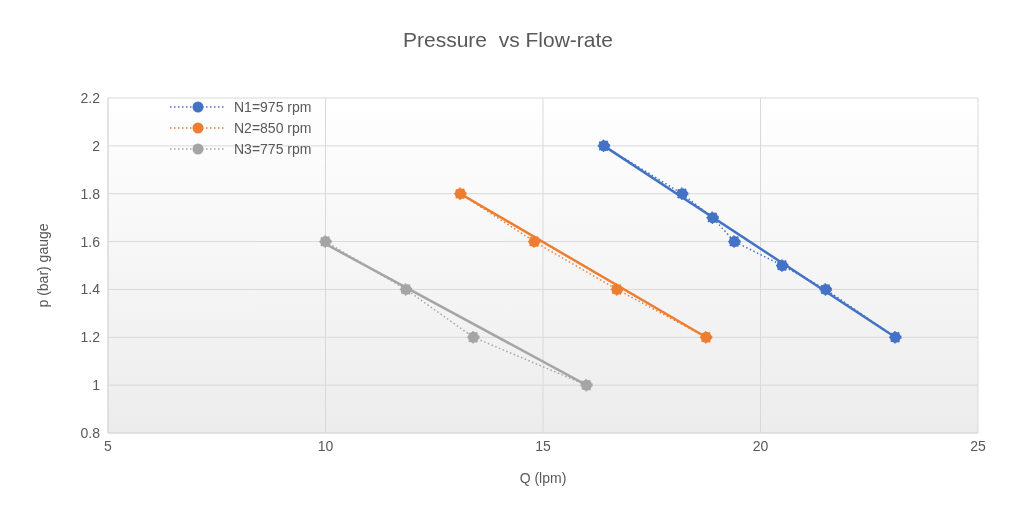 The image size is (1015, 511). I want to click on legend-label: N2=850 rpm, so click(273, 127).